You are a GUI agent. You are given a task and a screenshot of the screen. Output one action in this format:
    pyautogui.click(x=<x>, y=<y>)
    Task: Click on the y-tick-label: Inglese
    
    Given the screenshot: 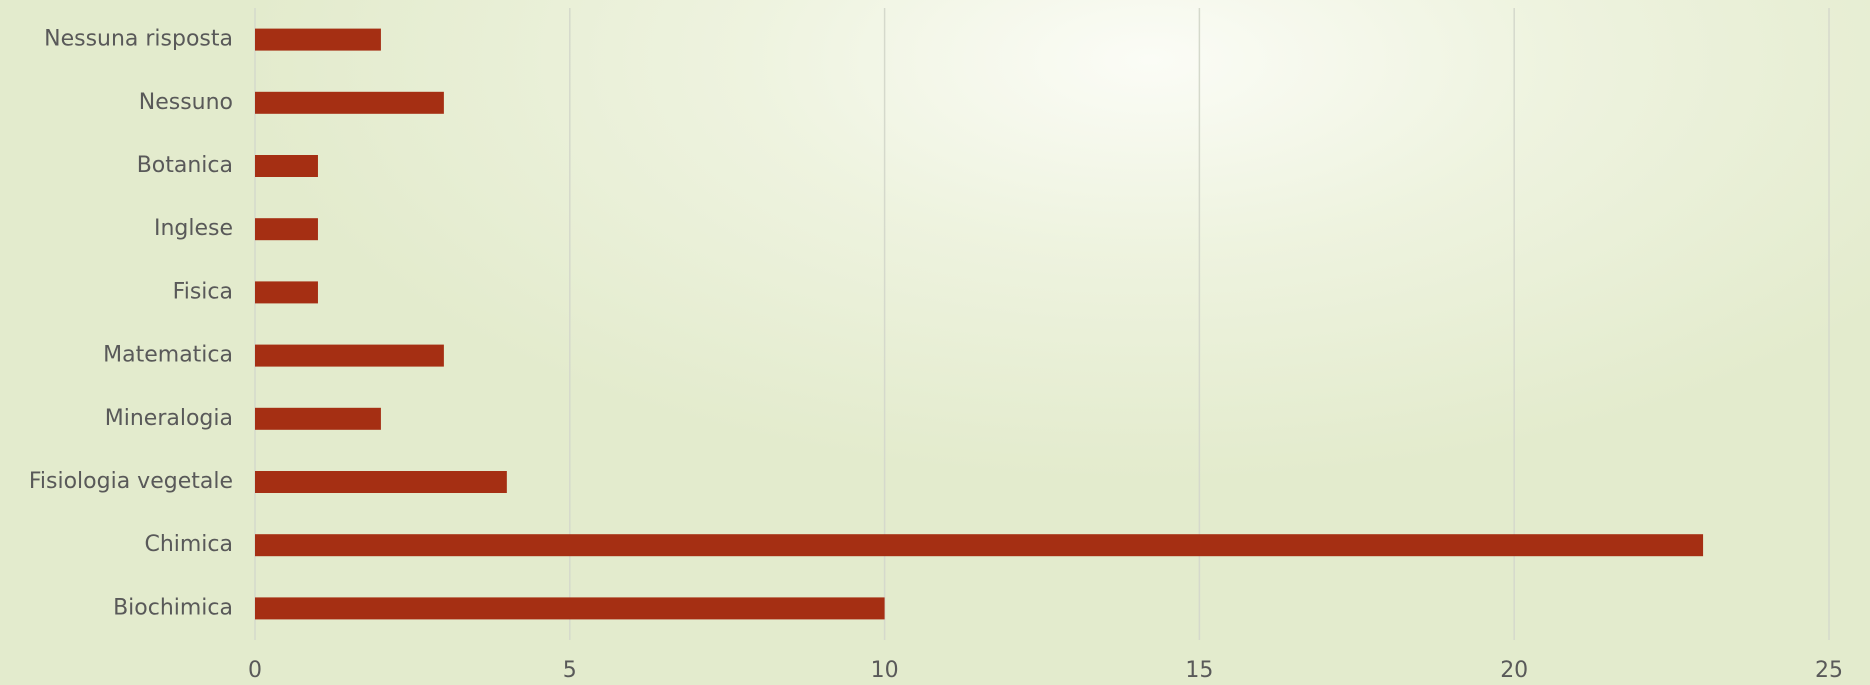 What is the action you would take?
    pyautogui.click(x=193, y=228)
    